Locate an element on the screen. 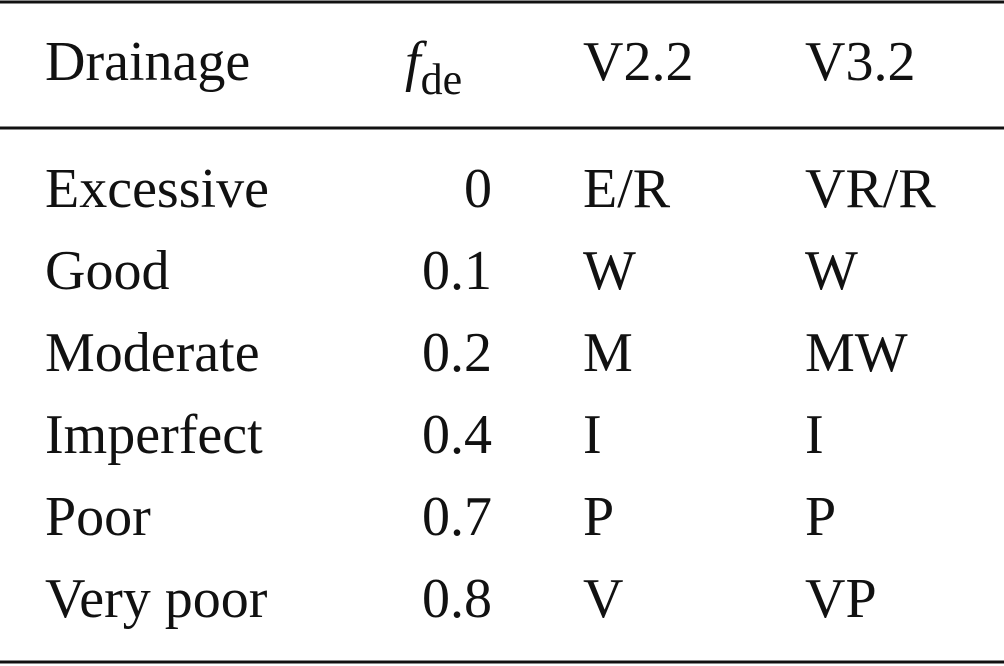 This screenshot has height=666, width=1004. table-cell: Very poor is located at coordinates (156, 599).